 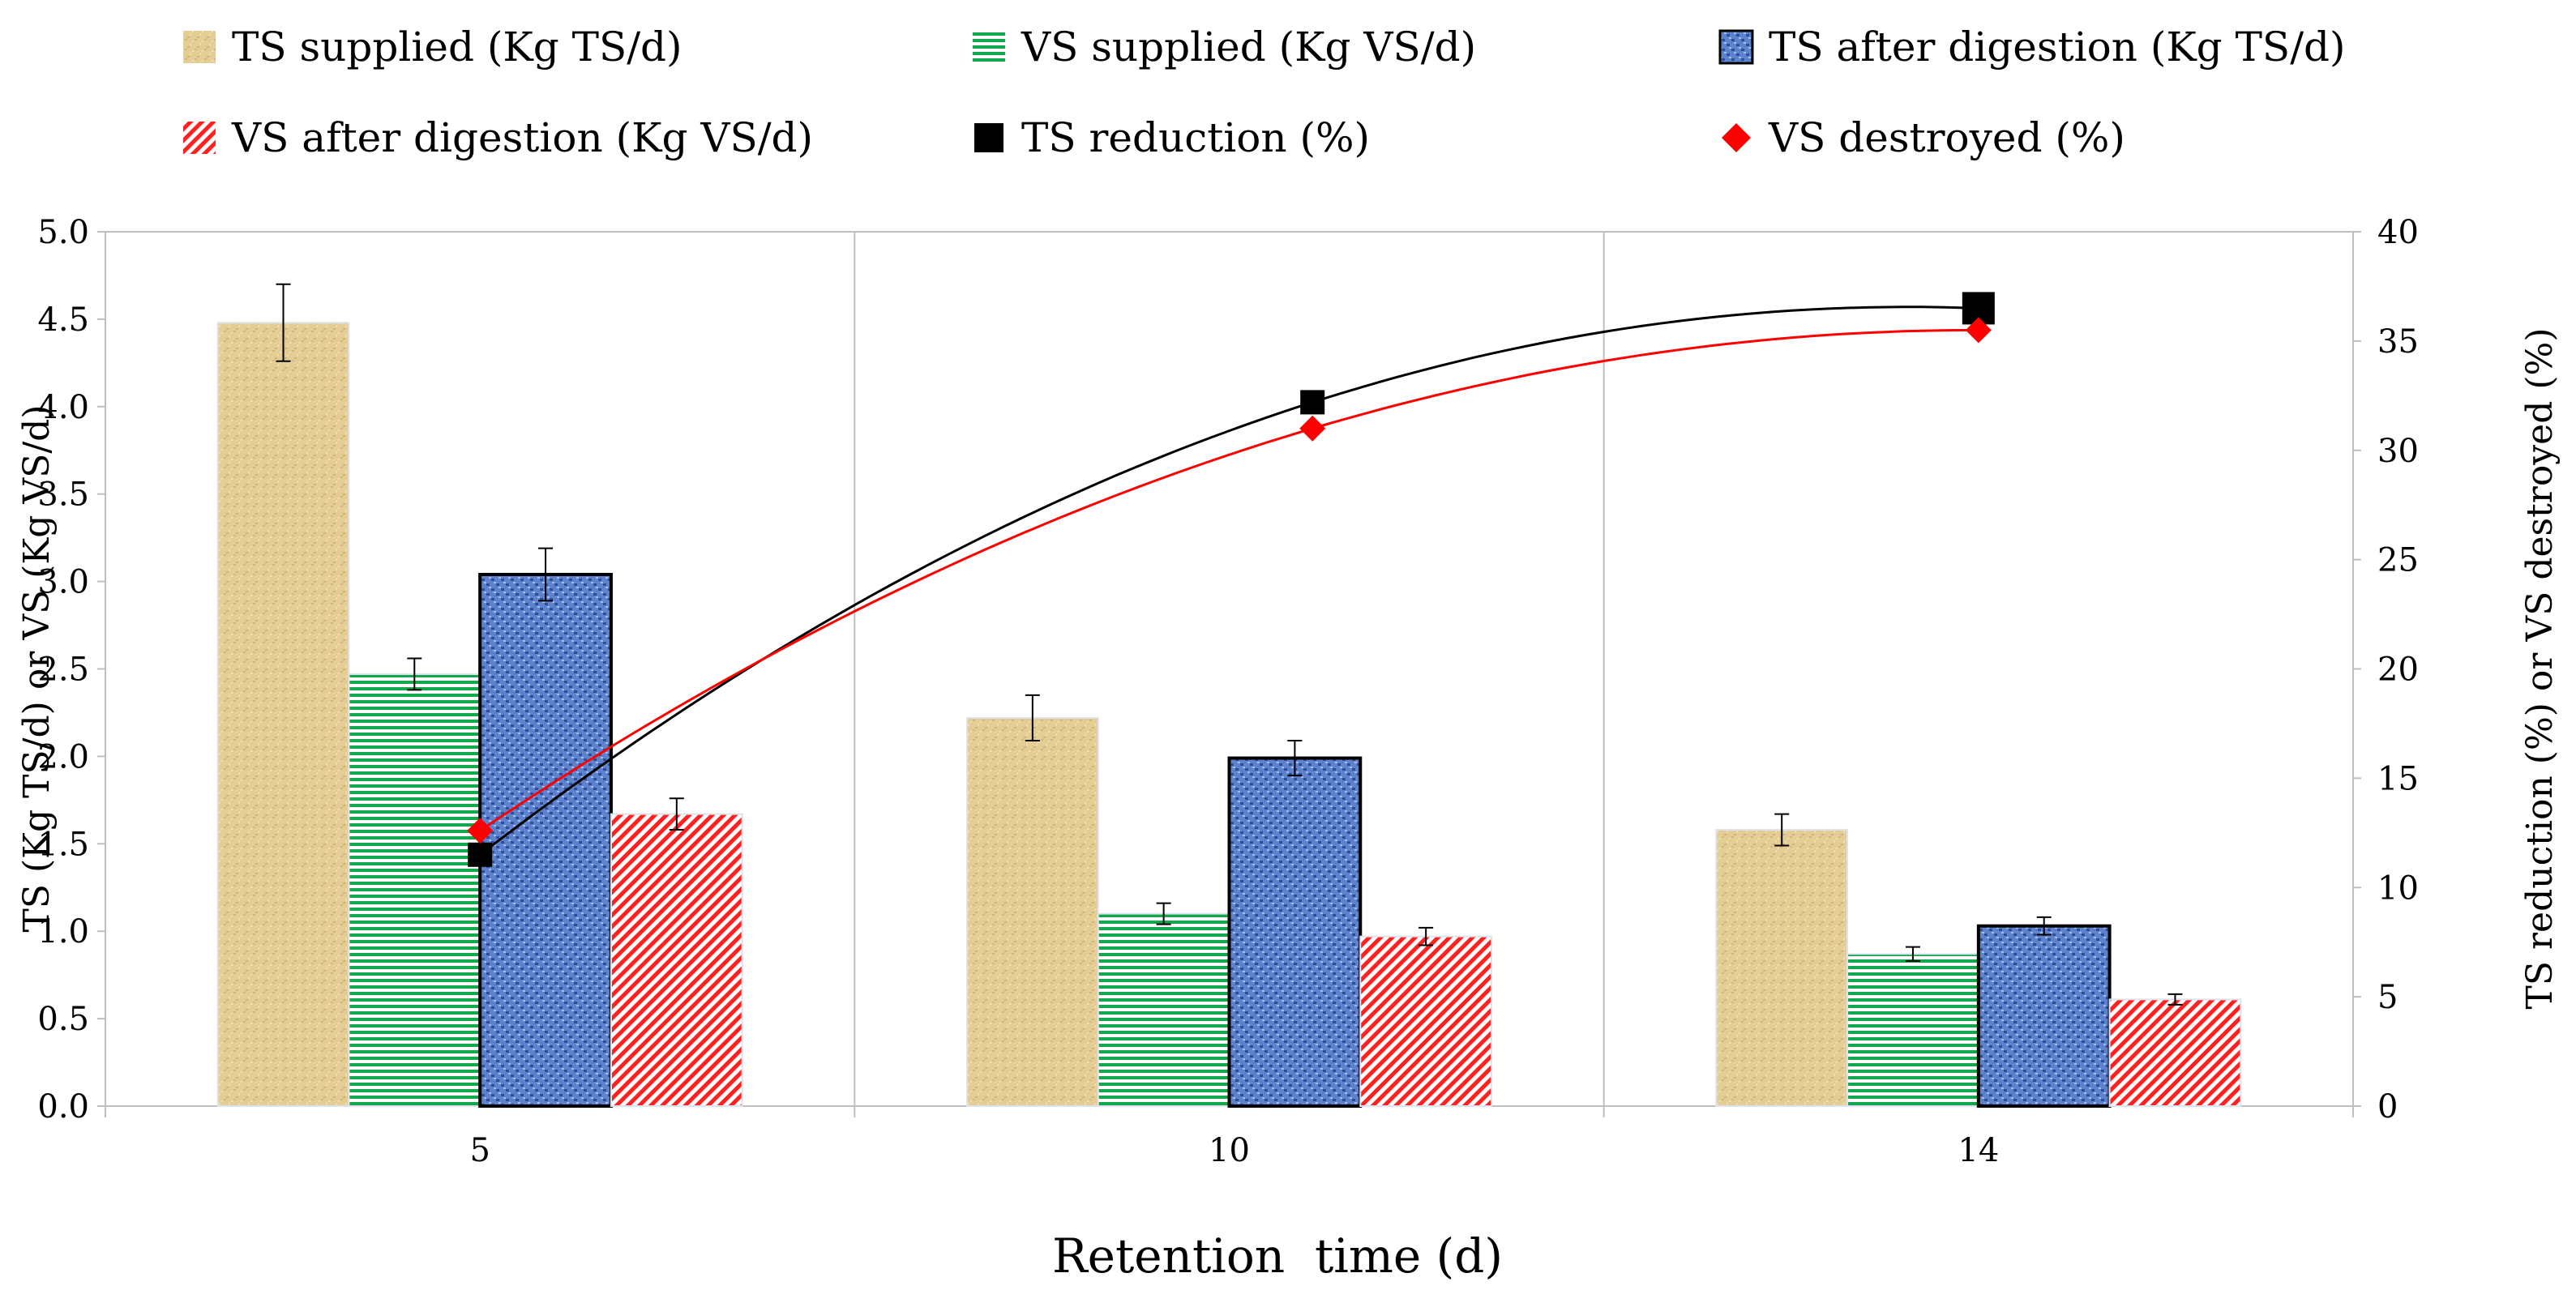 What do you see at coordinates (2057, 46) in the screenshot?
I see `legend-label: TS after digestion (Kg TS/d)` at bounding box center [2057, 46].